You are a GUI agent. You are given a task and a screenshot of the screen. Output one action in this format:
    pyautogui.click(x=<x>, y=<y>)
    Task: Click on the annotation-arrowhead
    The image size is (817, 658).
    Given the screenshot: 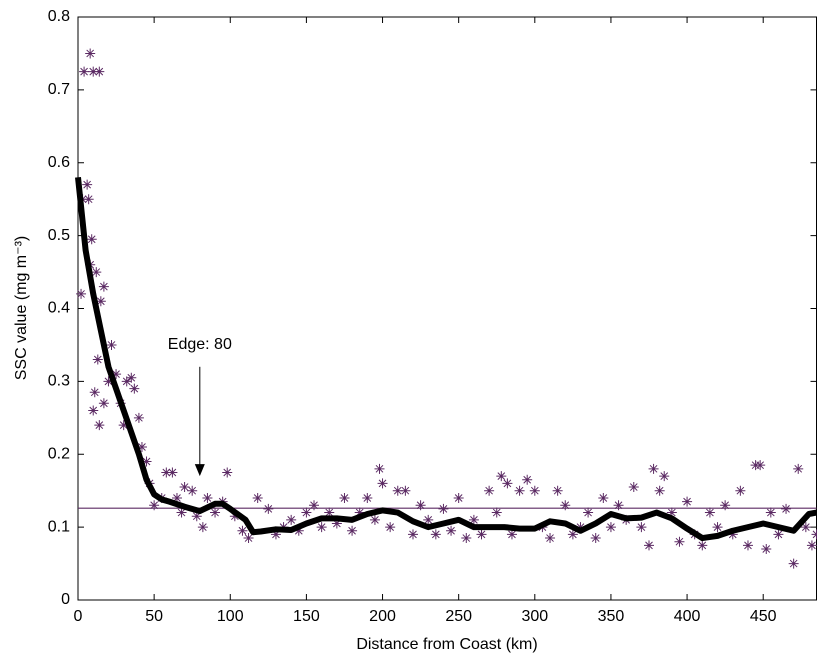 What is the action you would take?
    pyautogui.click(x=199, y=470)
    